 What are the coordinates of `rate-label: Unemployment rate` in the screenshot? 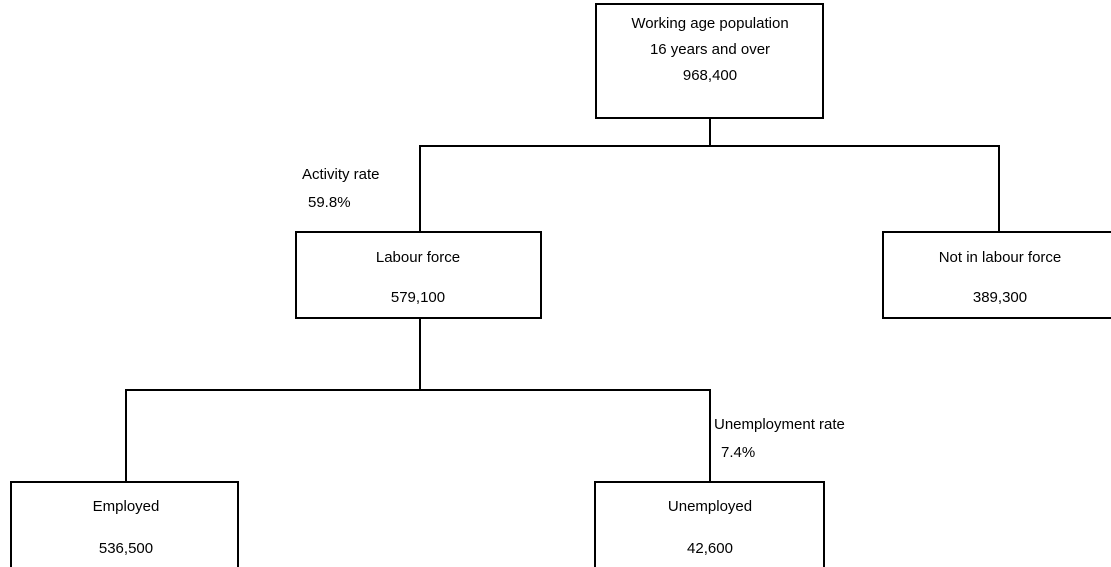 It's located at (779, 424).